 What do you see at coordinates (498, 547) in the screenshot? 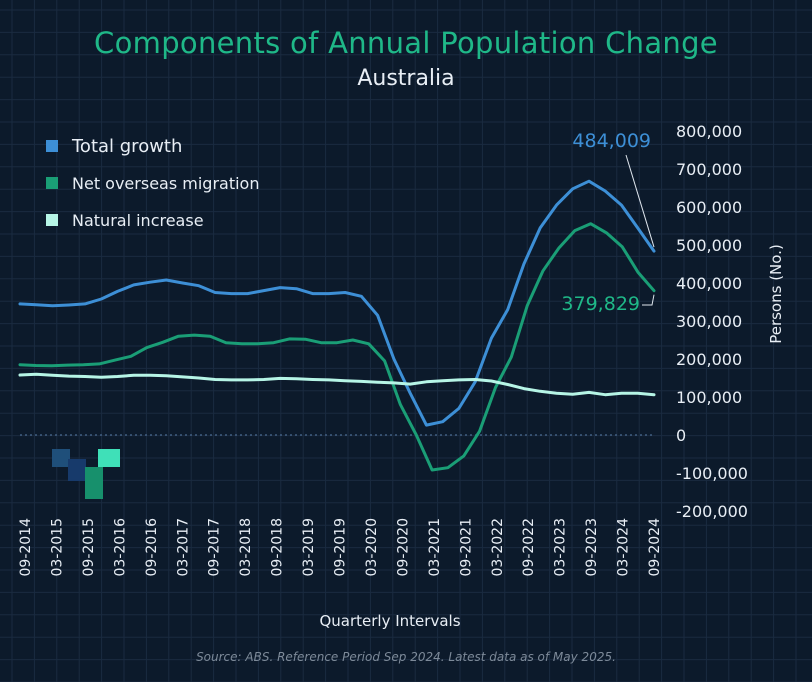
I see `x-tick-label: 03-2022` at bounding box center [498, 547].